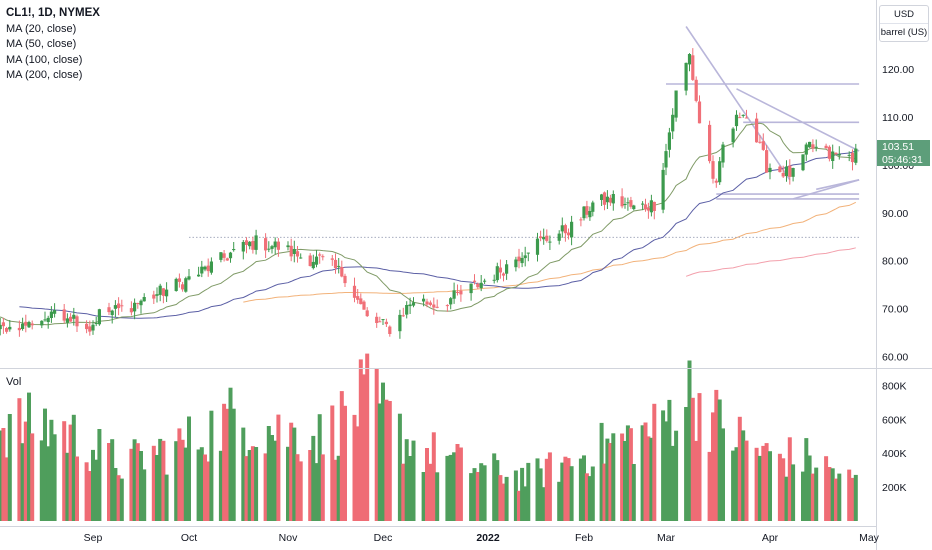  What do you see at coordinates (288, 538) in the screenshot?
I see `time-tick-label: Nov` at bounding box center [288, 538].